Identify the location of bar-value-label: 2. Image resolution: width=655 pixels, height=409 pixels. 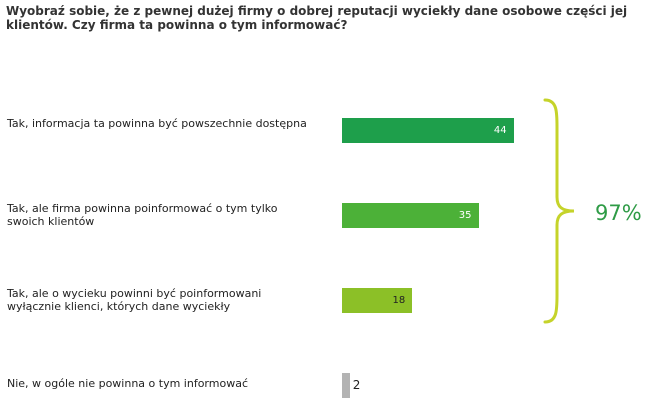
(356, 385).